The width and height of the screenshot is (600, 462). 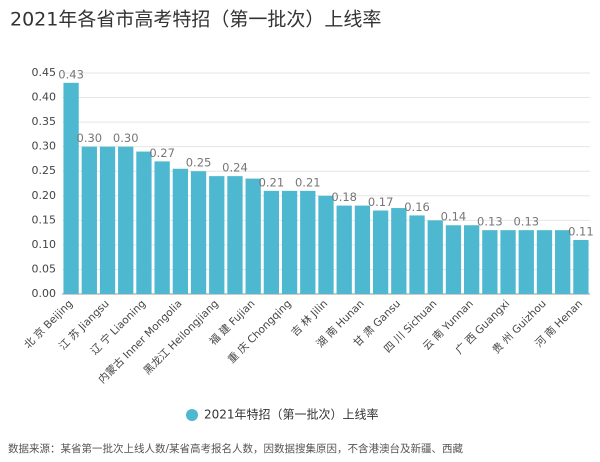 What do you see at coordinates (71, 74) in the screenshot?
I see `data-label: 0.43` at bounding box center [71, 74].